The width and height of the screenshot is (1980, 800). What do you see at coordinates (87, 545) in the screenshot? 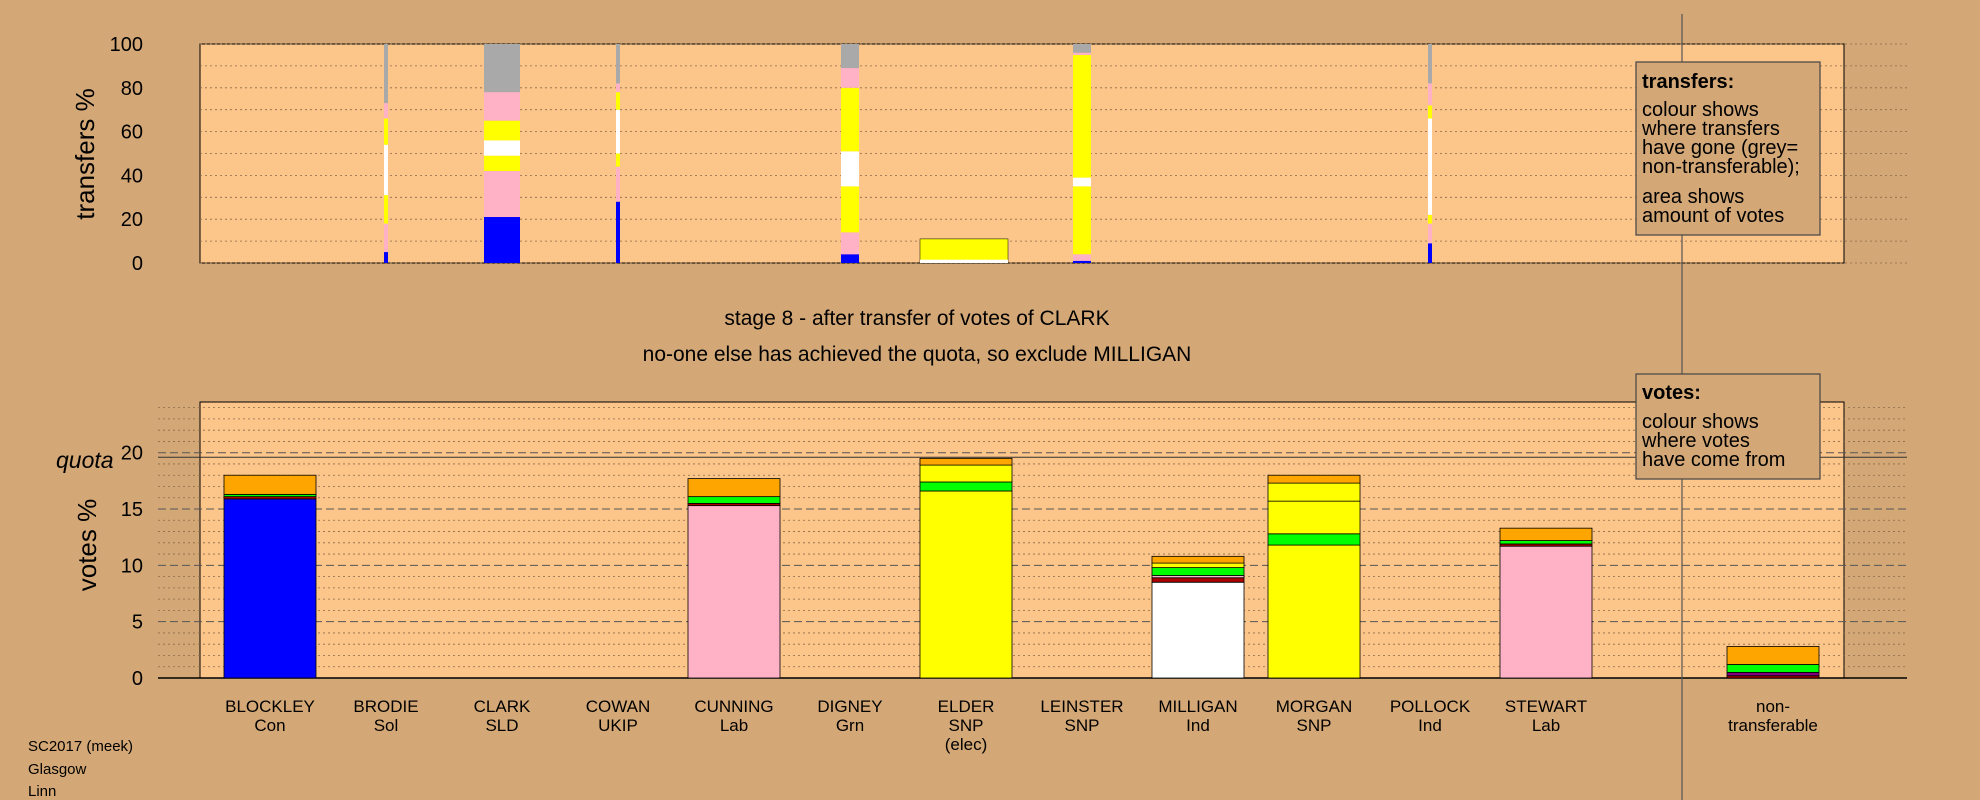
I see `votes-y-label: votes %` at bounding box center [87, 545].